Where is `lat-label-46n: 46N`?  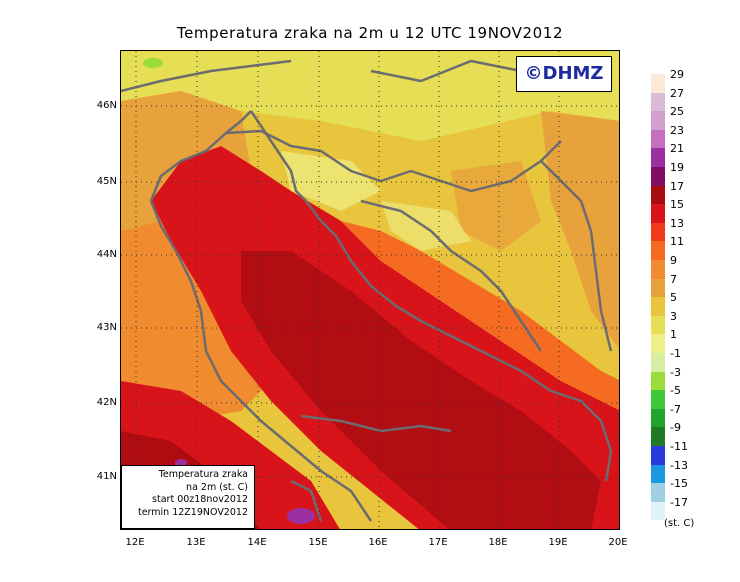 lat-label-46n: 46N is located at coordinates (106, 105).